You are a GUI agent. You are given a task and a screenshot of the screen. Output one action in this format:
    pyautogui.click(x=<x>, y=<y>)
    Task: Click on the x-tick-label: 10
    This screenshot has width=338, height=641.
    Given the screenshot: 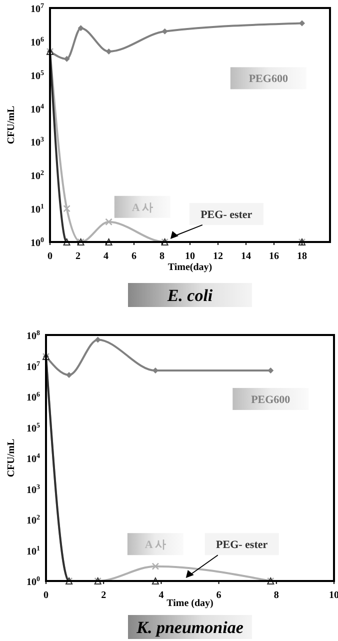 What is the action you would take?
    pyautogui.click(x=190, y=256)
    